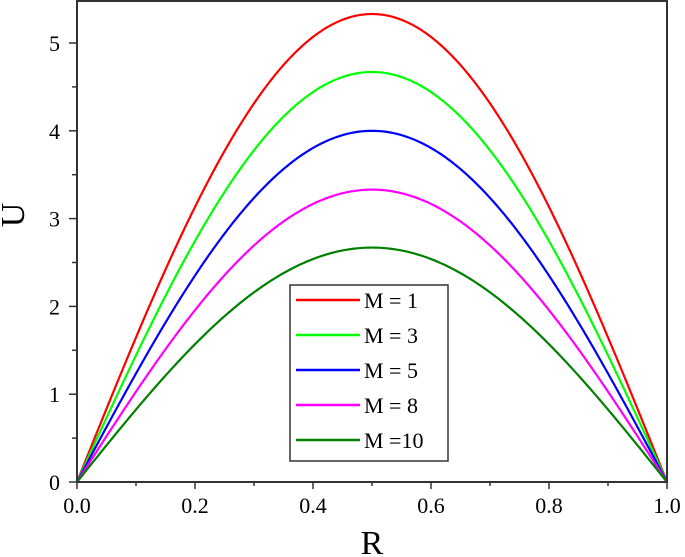 Image resolution: width=685 pixels, height=557 pixels. Describe the element at coordinates (372, 500) in the screenshot. I see `x-axis: 0.0 0.2 0.4 0.6 0.8 1.0` at that location.